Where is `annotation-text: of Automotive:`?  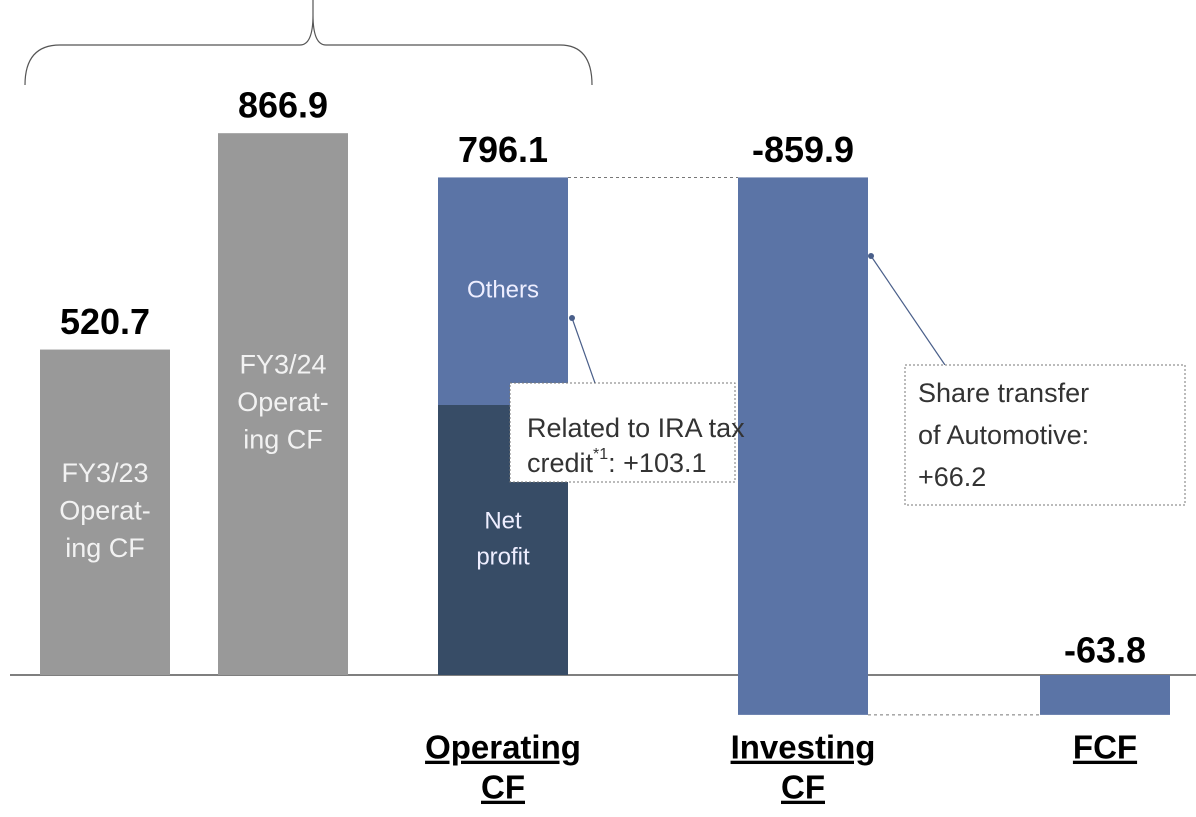
annotation-text: of Automotive: is located at coordinates (1003, 435).